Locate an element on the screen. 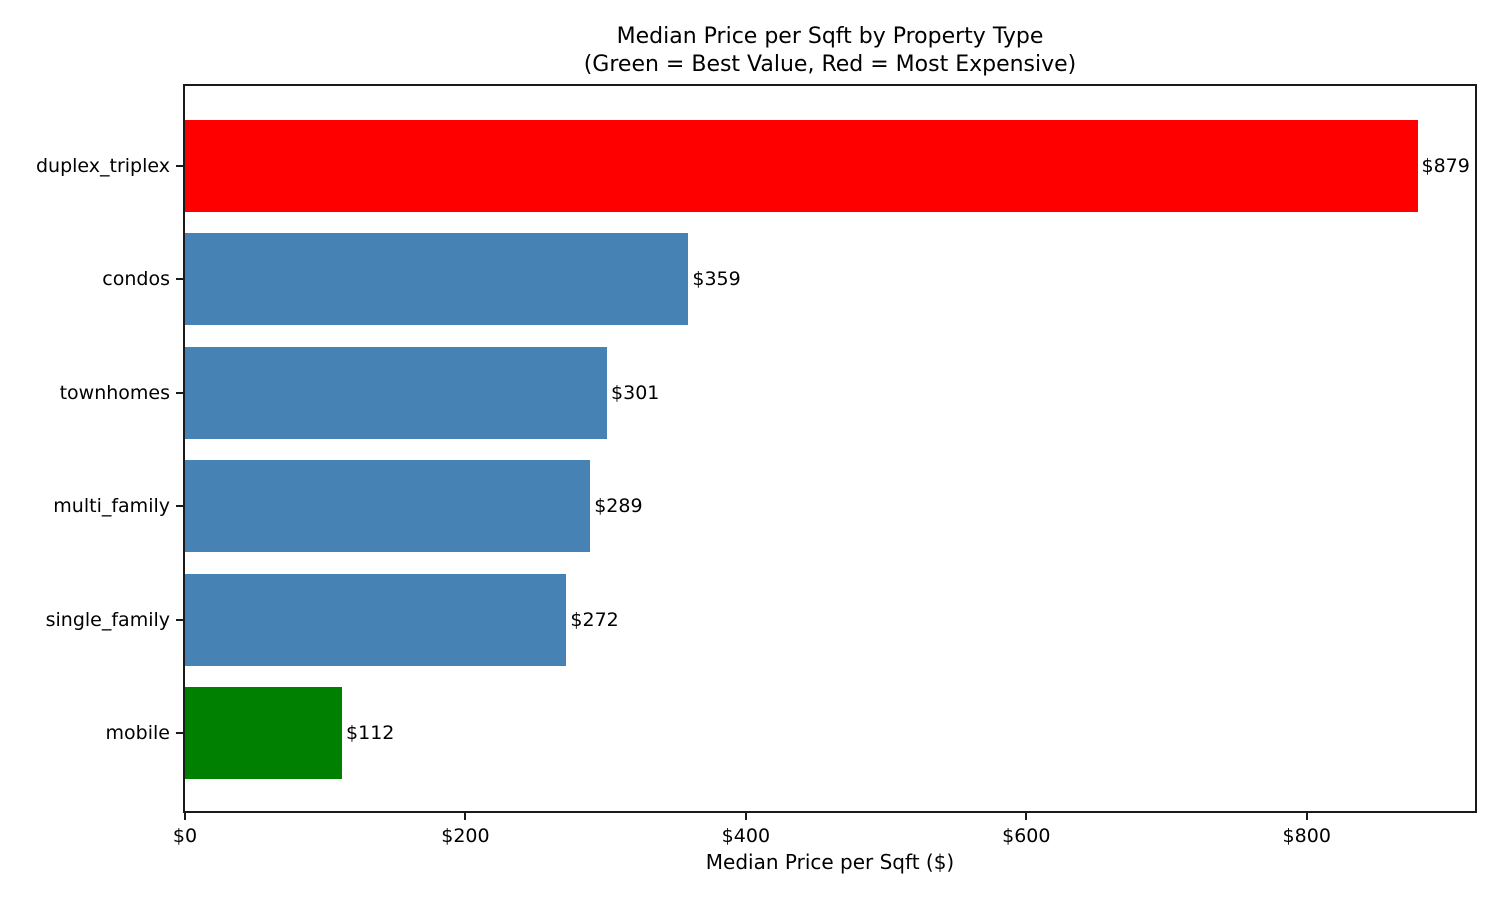 This screenshot has width=1500, height=900. y-tick-label-duplex_triplex: duplex_triplex is located at coordinates (102, 166).